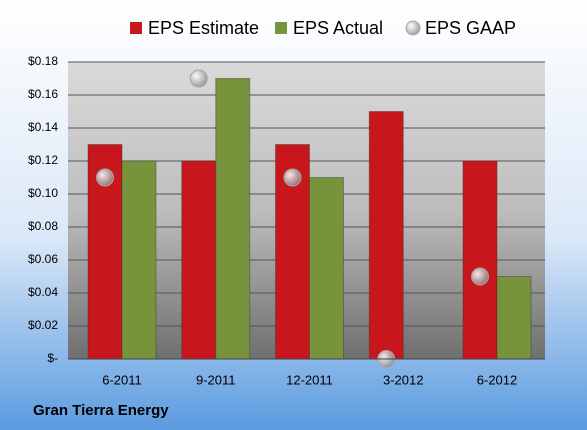  What do you see at coordinates (403, 379) in the screenshot?
I see `x-tick-label: 3-2012` at bounding box center [403, 379].